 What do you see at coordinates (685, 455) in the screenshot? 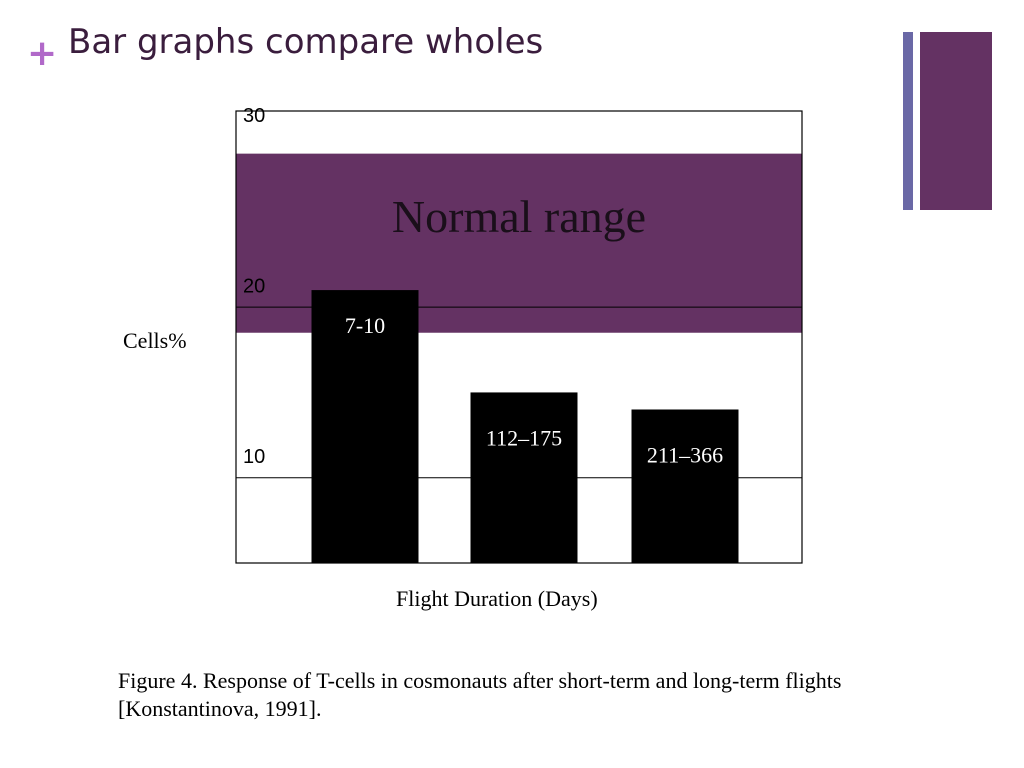
I see `bar-label-3: 211–366` at bounding box center [685, 455].